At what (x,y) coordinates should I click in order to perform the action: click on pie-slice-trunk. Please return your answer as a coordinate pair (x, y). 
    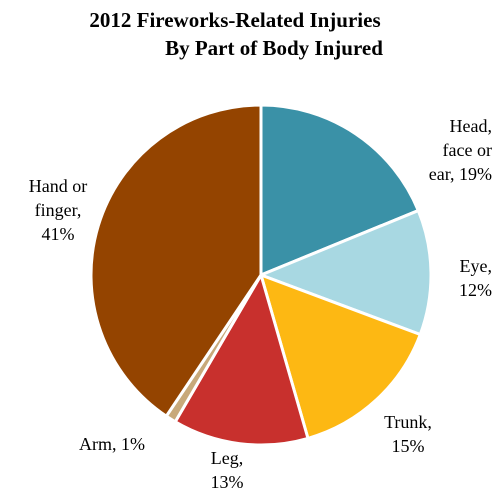
    Looking at the image, I should click on (340, 356).